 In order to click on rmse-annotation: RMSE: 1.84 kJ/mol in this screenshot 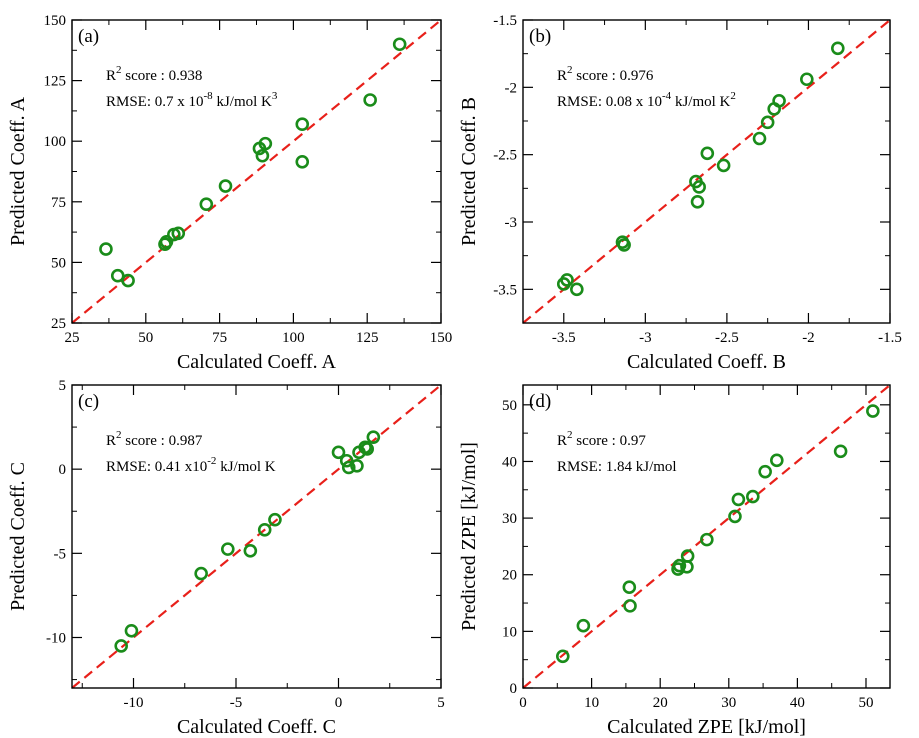, I will do `click(617, 467)`.